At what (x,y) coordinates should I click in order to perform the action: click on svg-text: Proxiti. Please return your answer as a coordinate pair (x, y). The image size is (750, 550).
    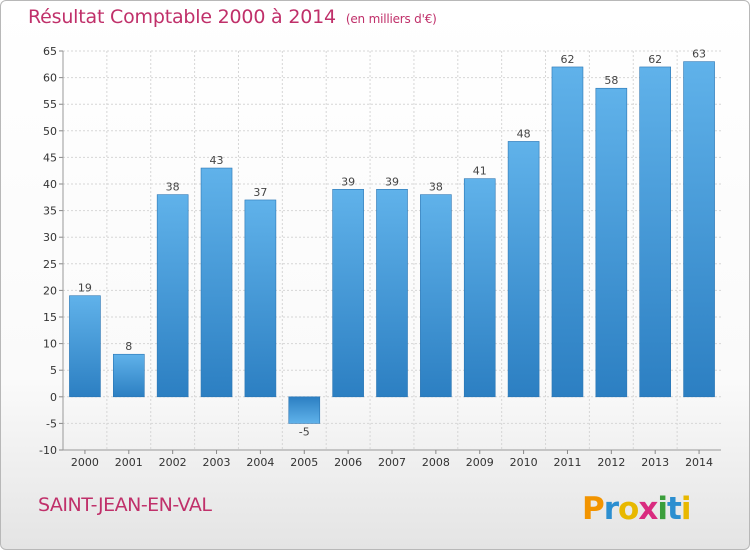
    Looking at the image, I should click on (636, 509).